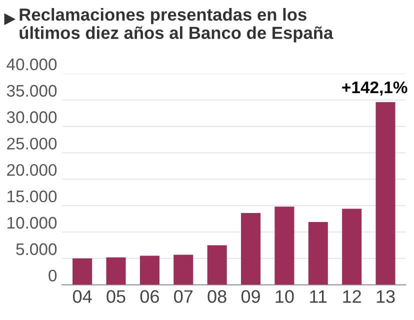 The width and height of the screenshot is (414, 320). What do you see at coordinates (318, 296) in the screenshot?
I see `x-tick-label: 11` at bounding box center [318, 296].